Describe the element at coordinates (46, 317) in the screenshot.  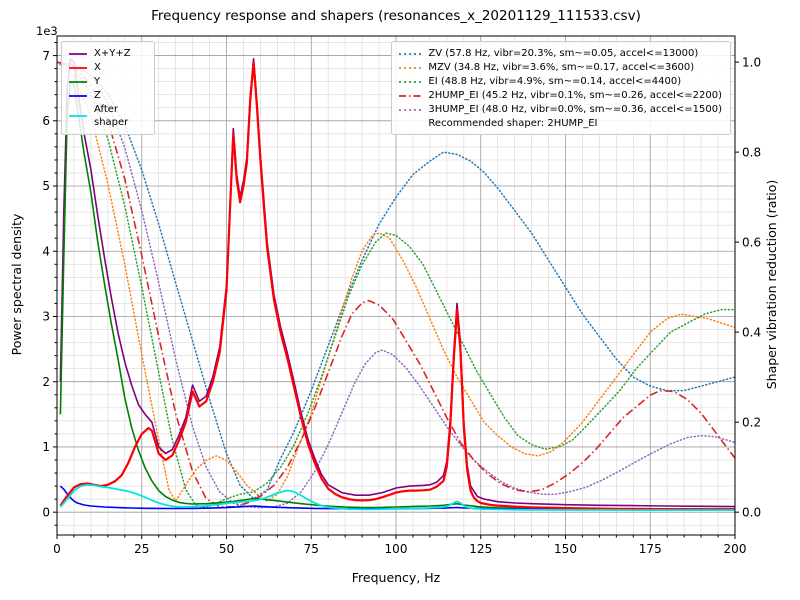
I see `tick-label: 3` at that location.